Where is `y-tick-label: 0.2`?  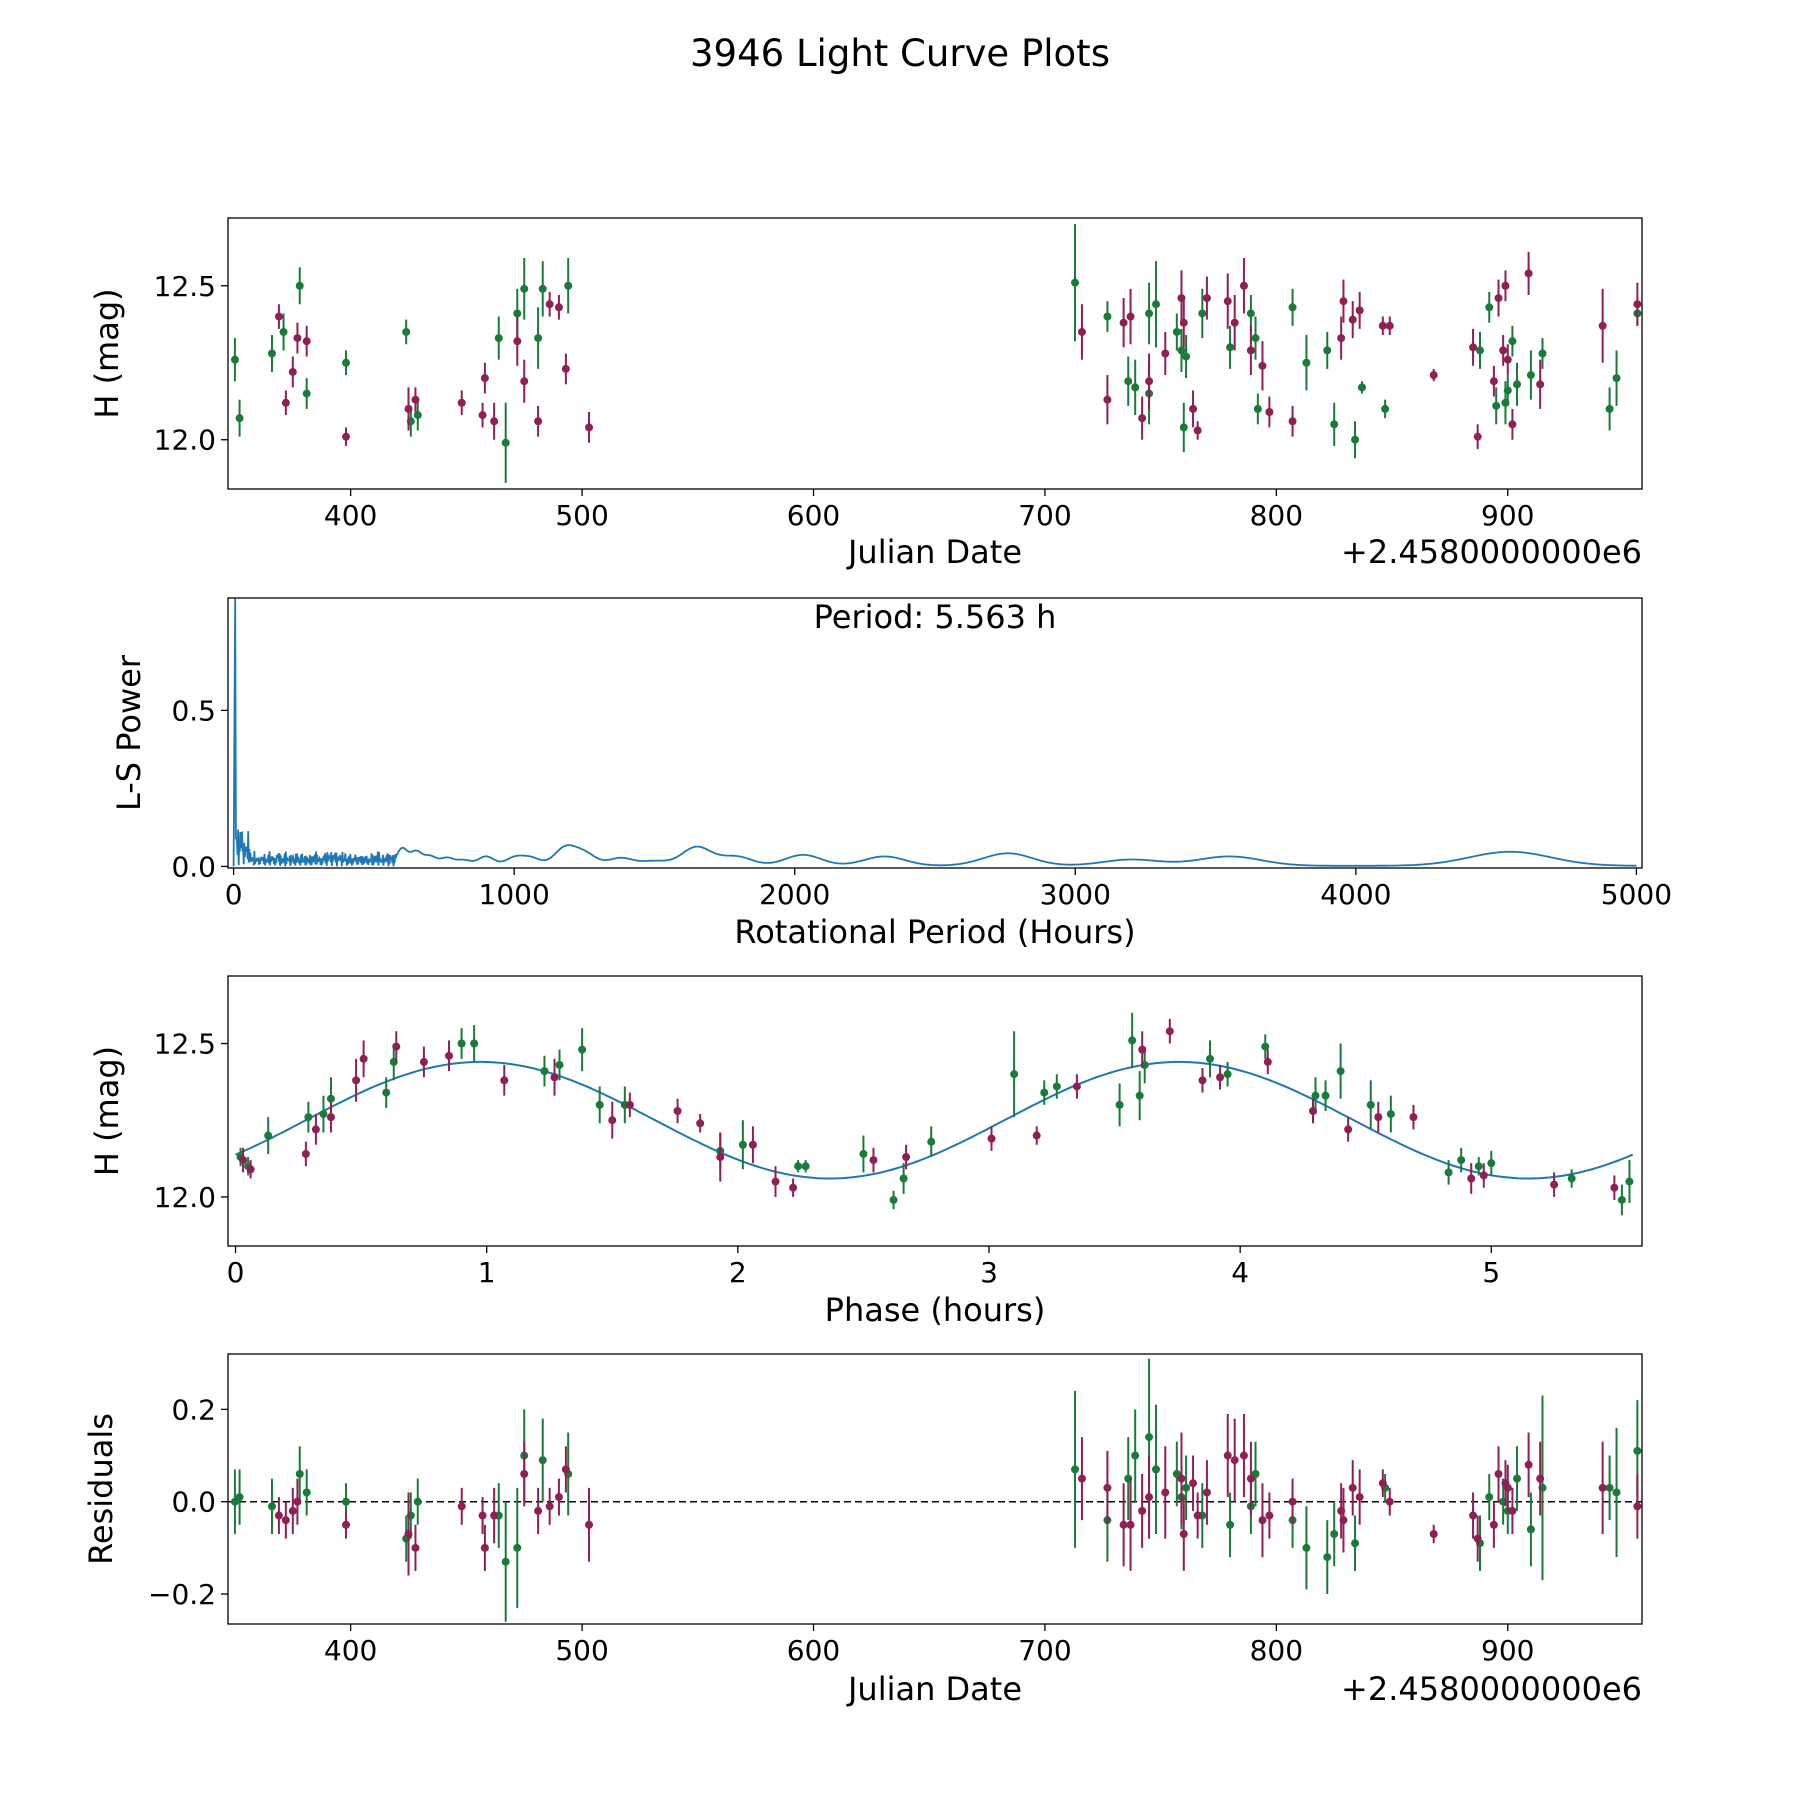
y-tick-label: 0.2 is located at coordinates (193, 1409).